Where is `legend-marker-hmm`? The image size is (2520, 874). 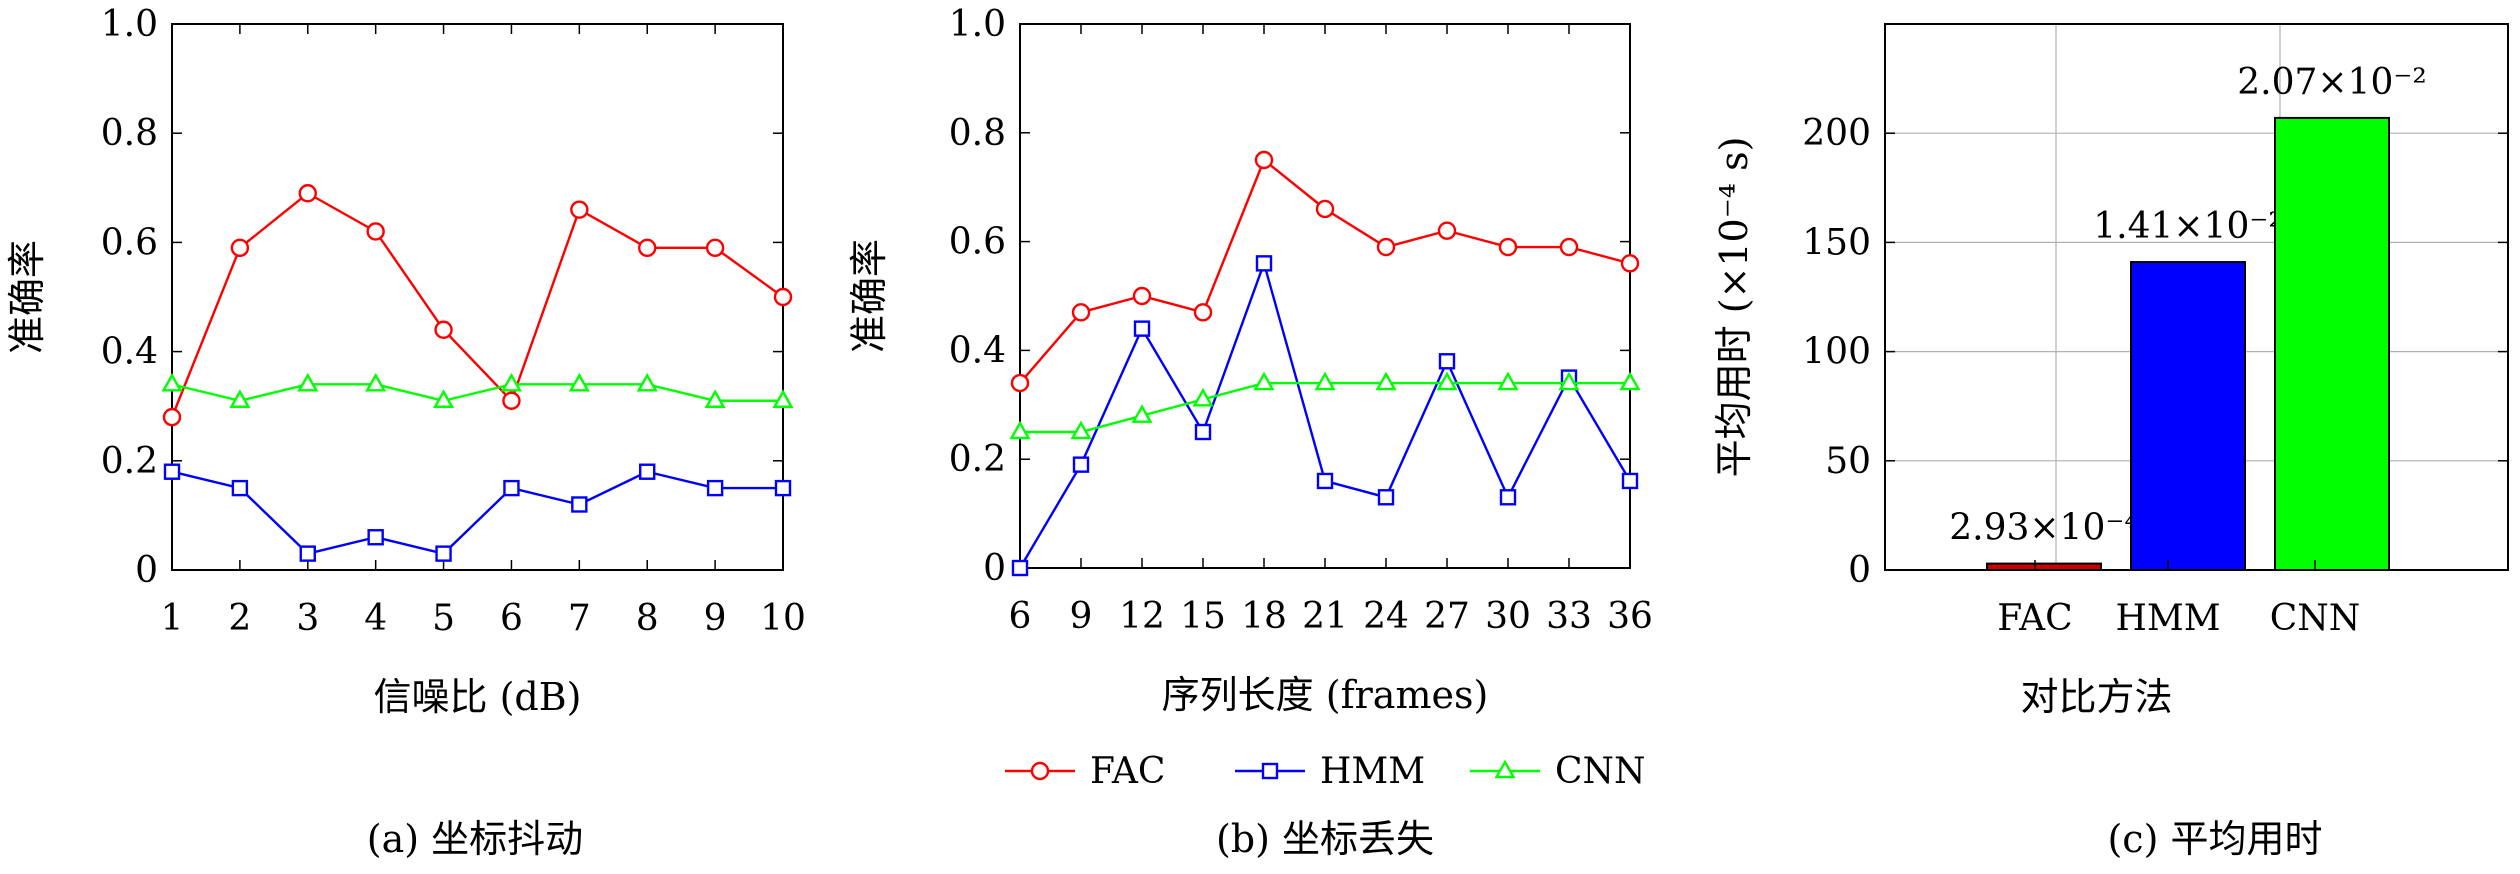 legend-marker-hmm is located at coordinates (1270, 771).